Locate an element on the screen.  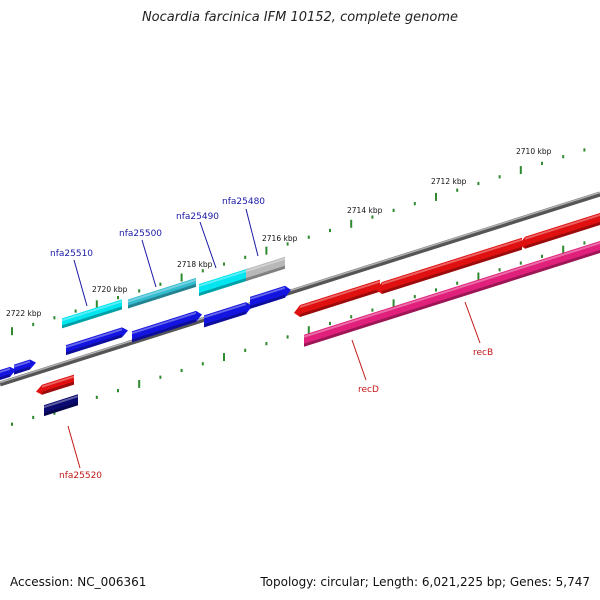
cds-nfa25480-highlight is located at coordinates (265, 265).